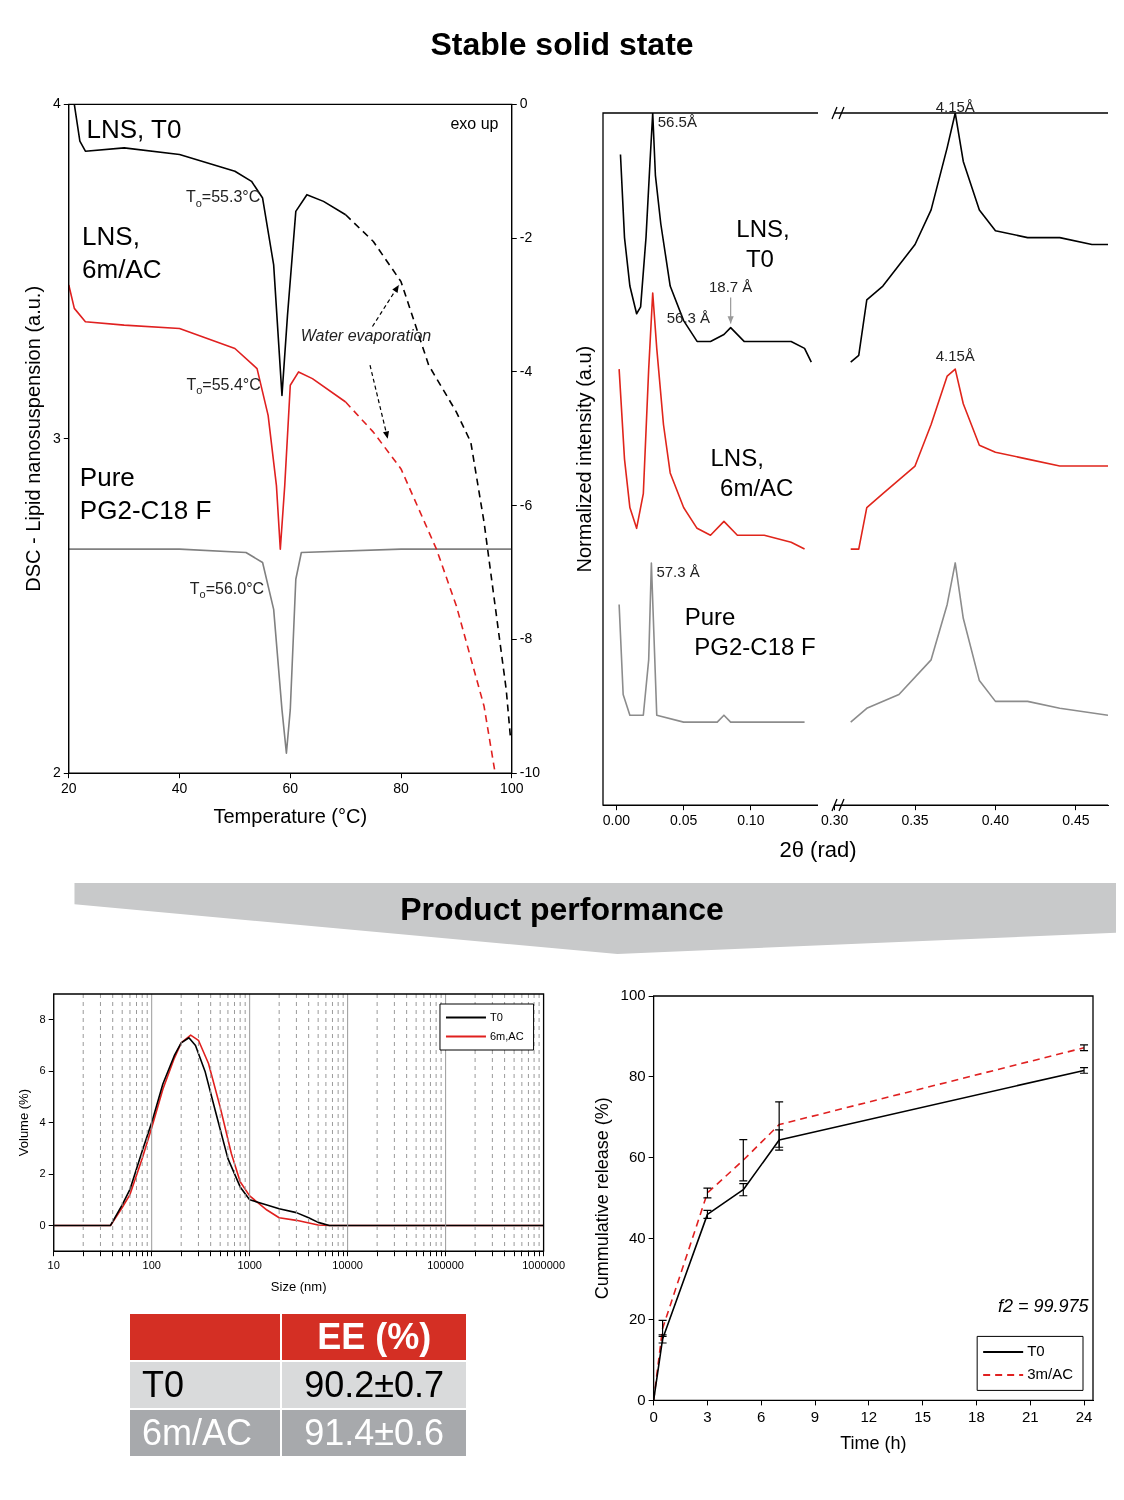 This screenshot has width=1124, height=1500. Describe the element at coordinates (526, 237) in the screenshot. I see `y2-tick-label: -2` at that location.